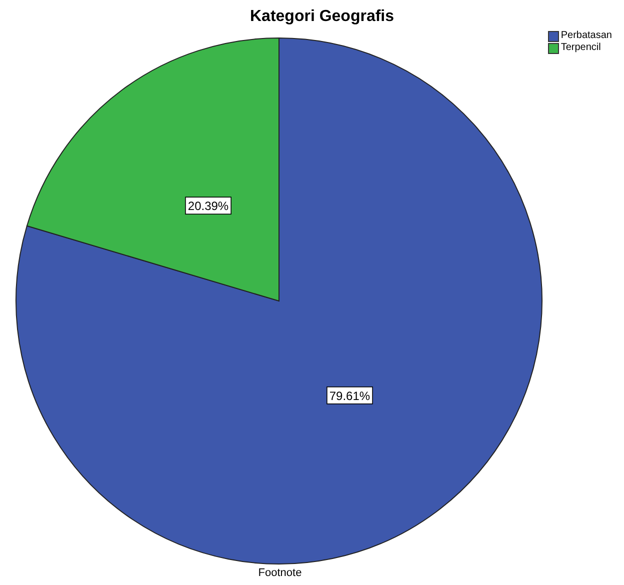 This screenshot has height=585, width=624. I want to click on chart-title: Kategori Geografis, so click(322, 17).